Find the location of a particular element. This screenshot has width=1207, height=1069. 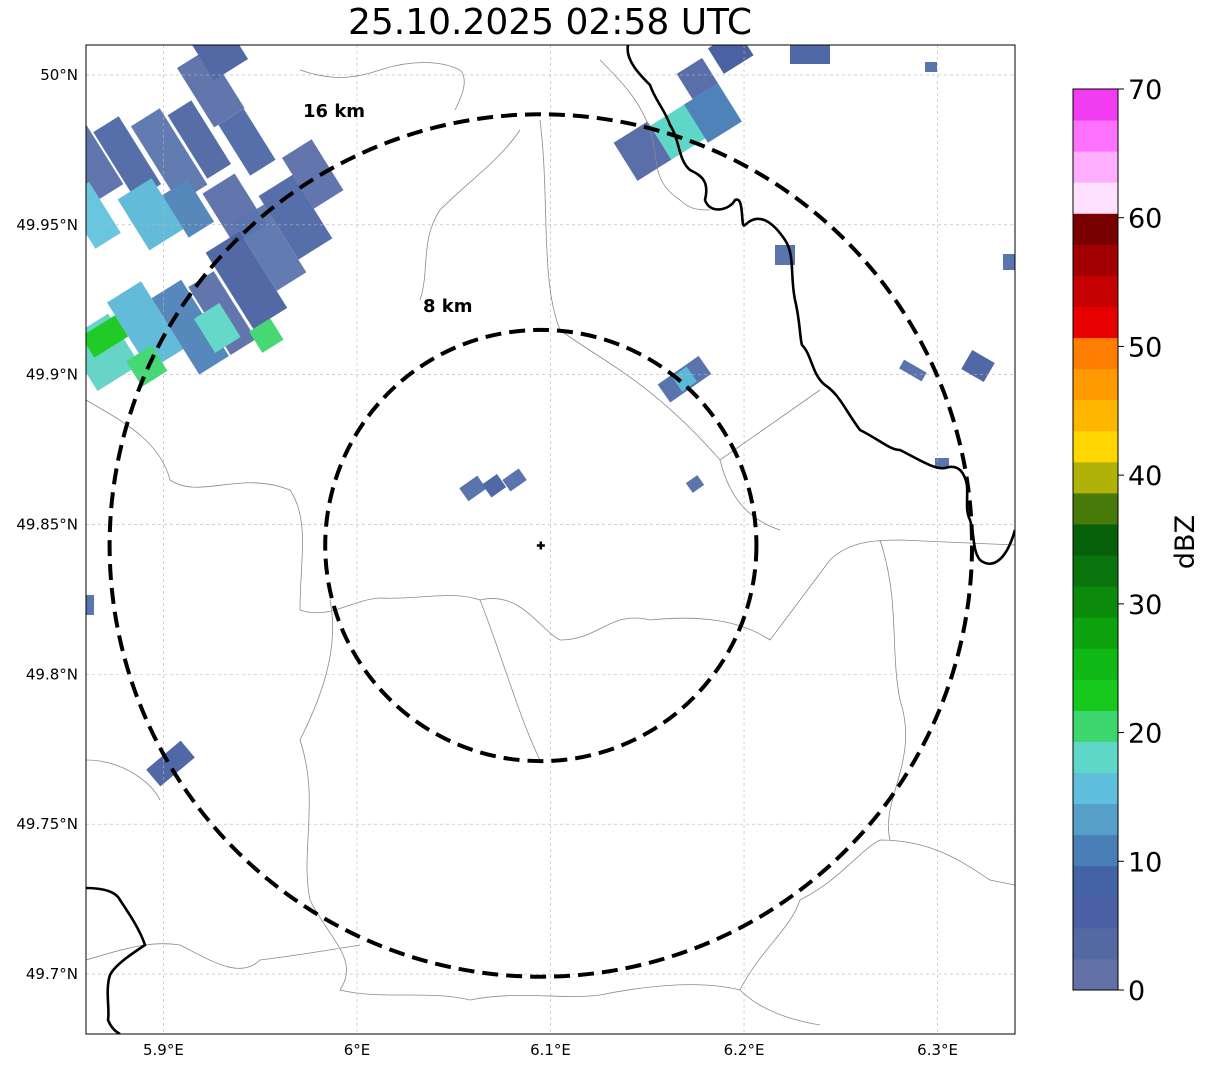

colorbar-label: dBZ is located at coordinates (1185, 542).